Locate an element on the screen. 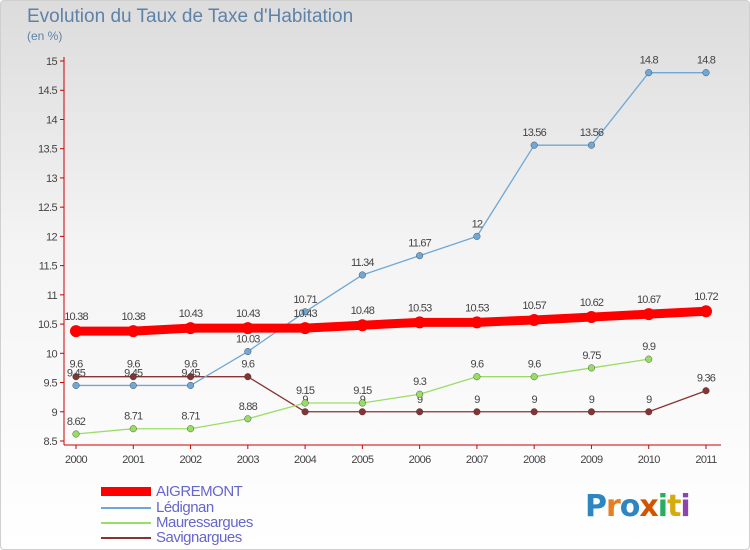  data-label-aigremont: 10.38 is located at coordinates (76, 317).